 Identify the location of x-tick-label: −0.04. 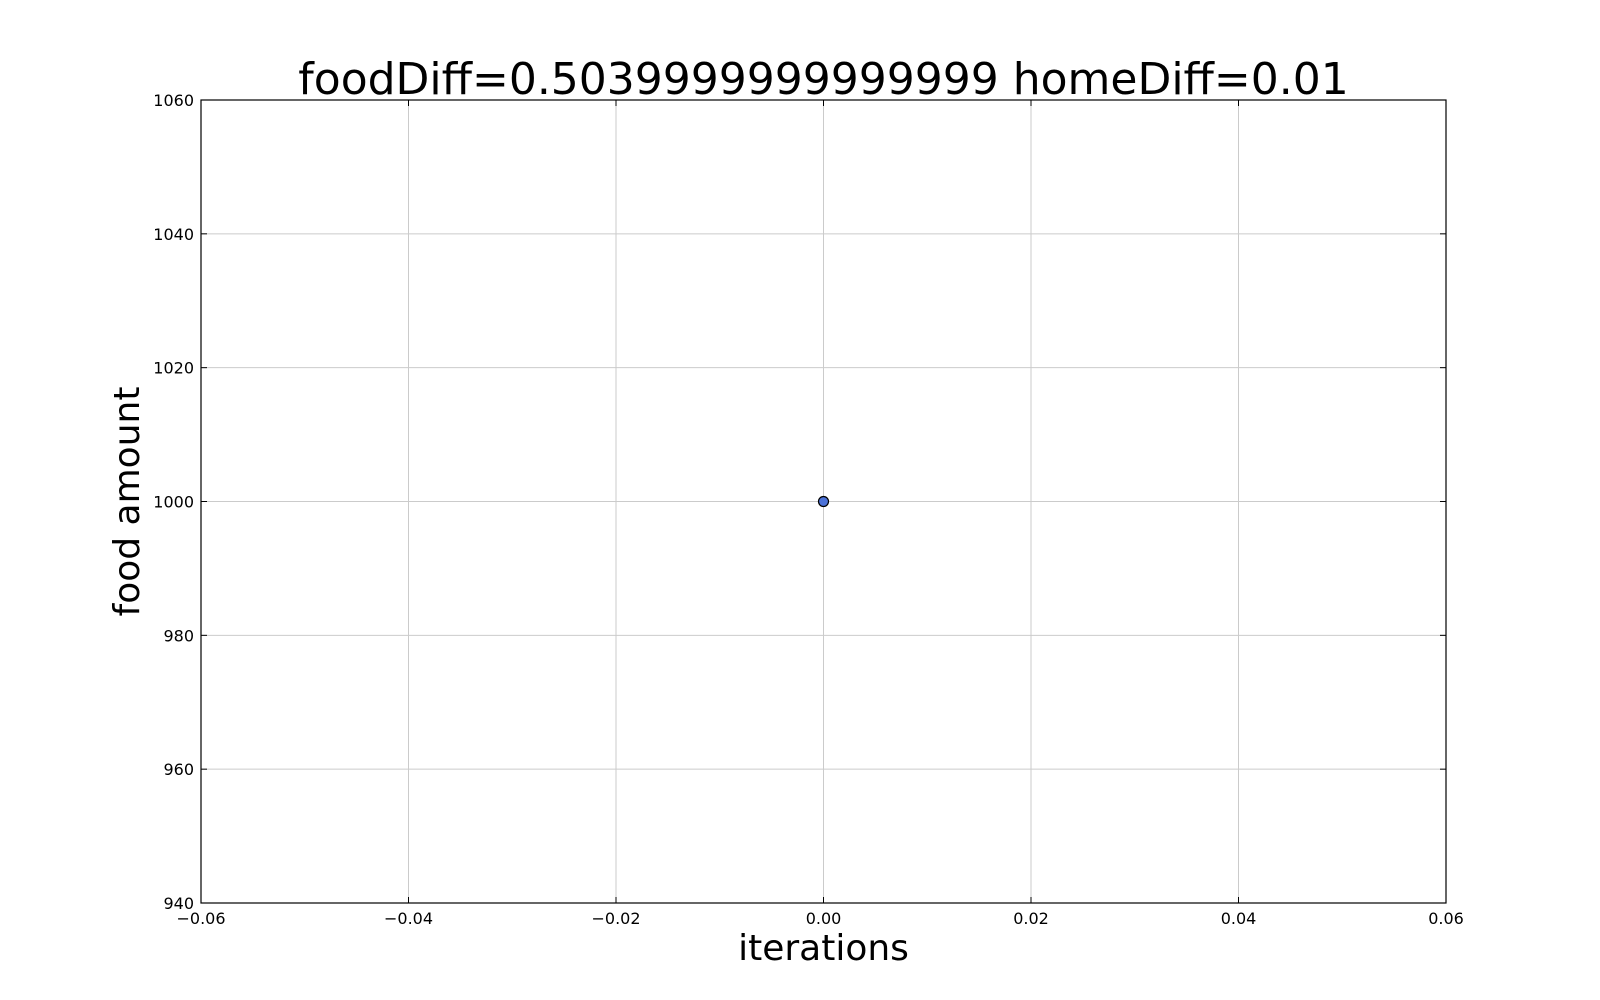
(408, 918).